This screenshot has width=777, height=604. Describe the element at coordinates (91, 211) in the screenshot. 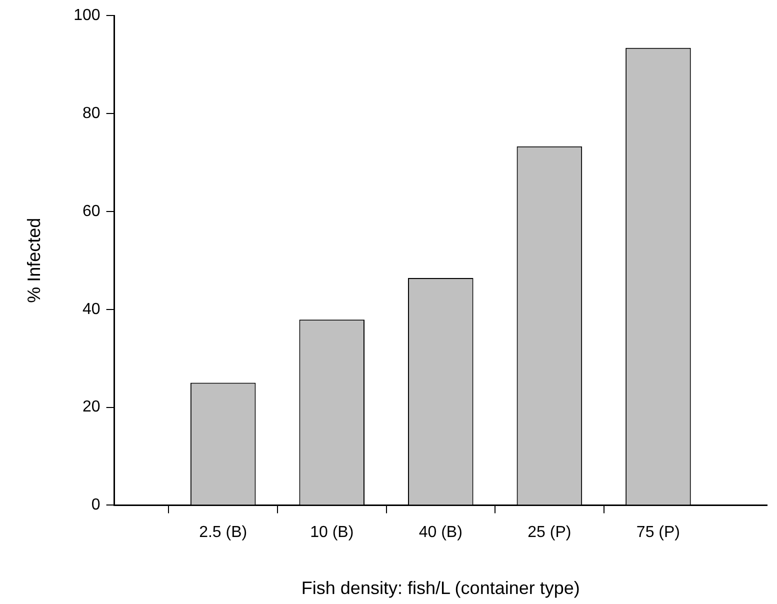

I see `y-tick-label: 60` at that location.